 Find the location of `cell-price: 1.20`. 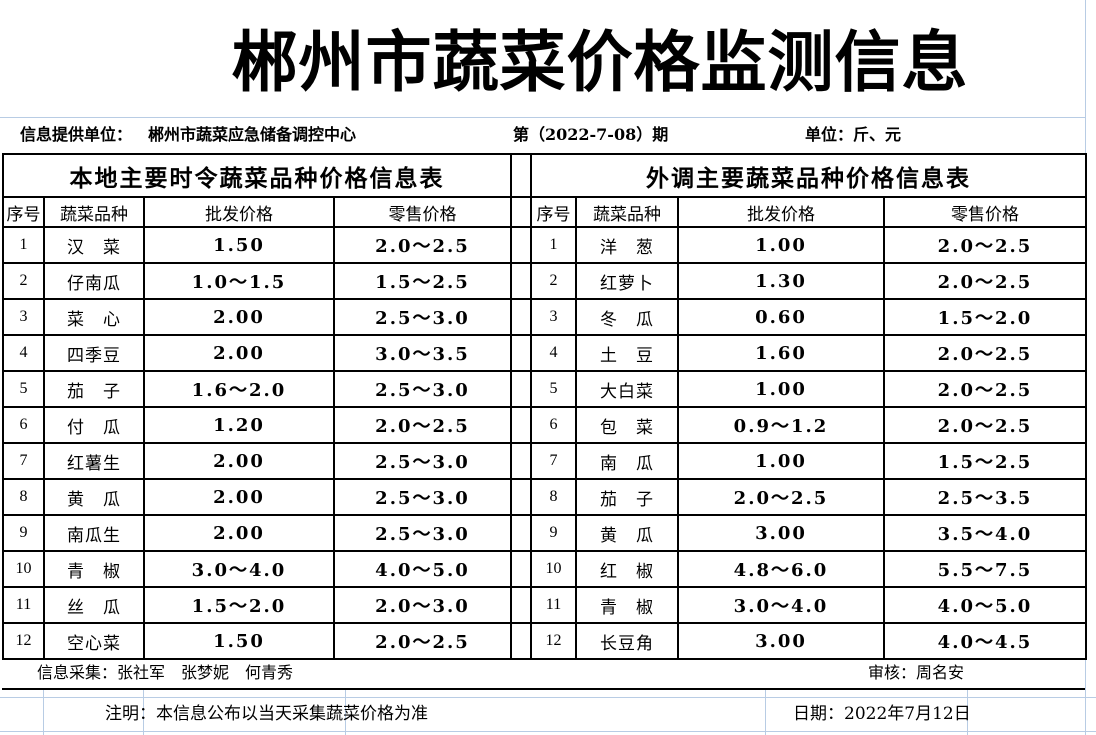

cell-price: 1.20 is located at coordinates (239, 425).